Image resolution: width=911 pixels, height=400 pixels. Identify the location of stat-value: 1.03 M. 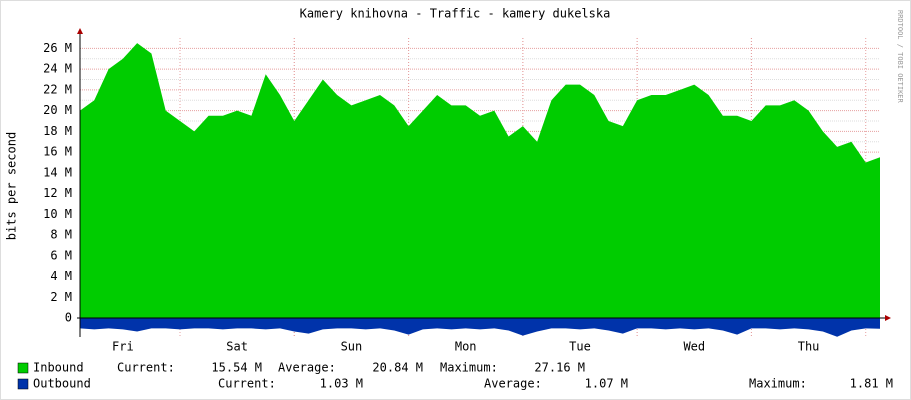
(341, 384).